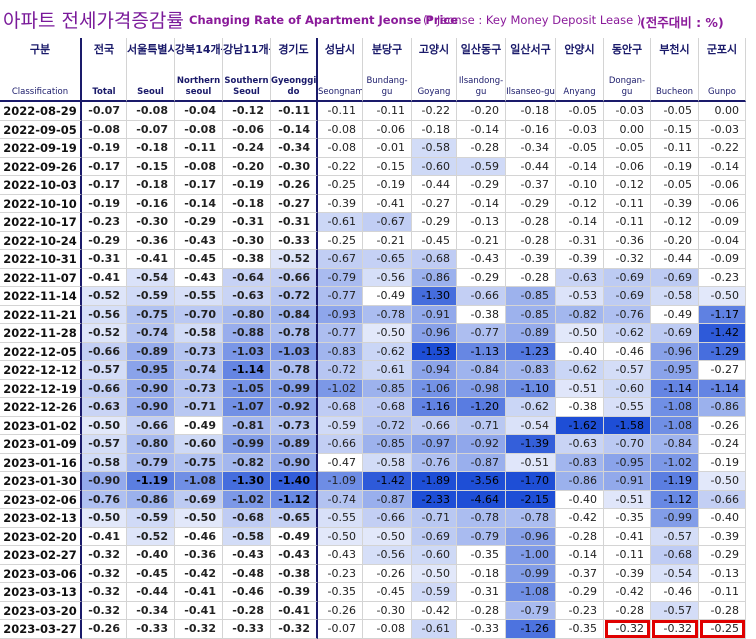 The height and width of the screenshot is (639, 756). Describe the element at coordinates (151, 49) in the screenshot. I see `column-header-korean: 서울특별시` at that location.